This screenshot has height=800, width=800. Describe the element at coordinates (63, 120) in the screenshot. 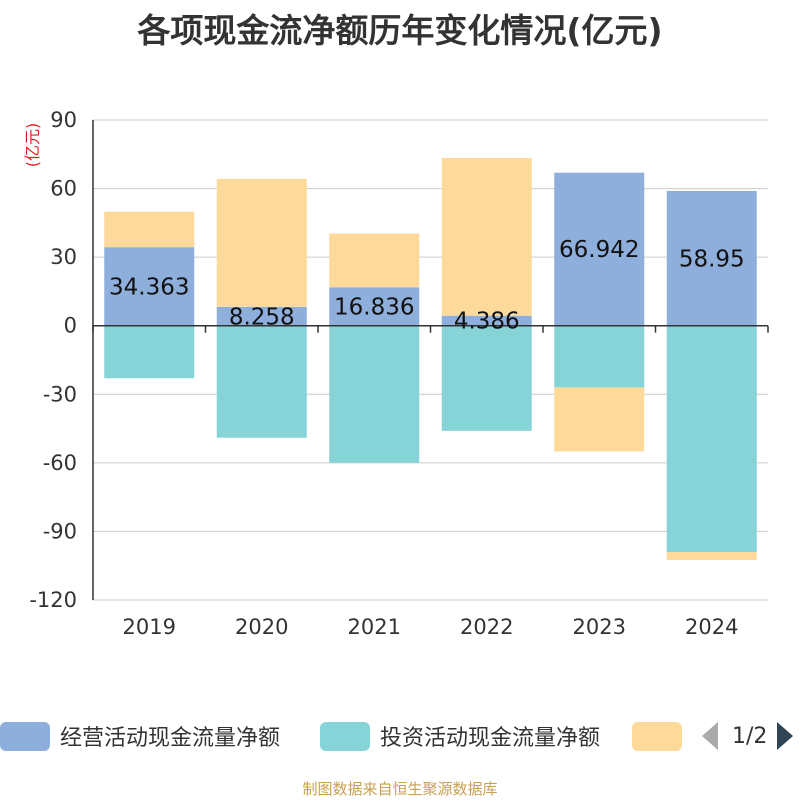

I see `y-tick-label: 90` at that location.